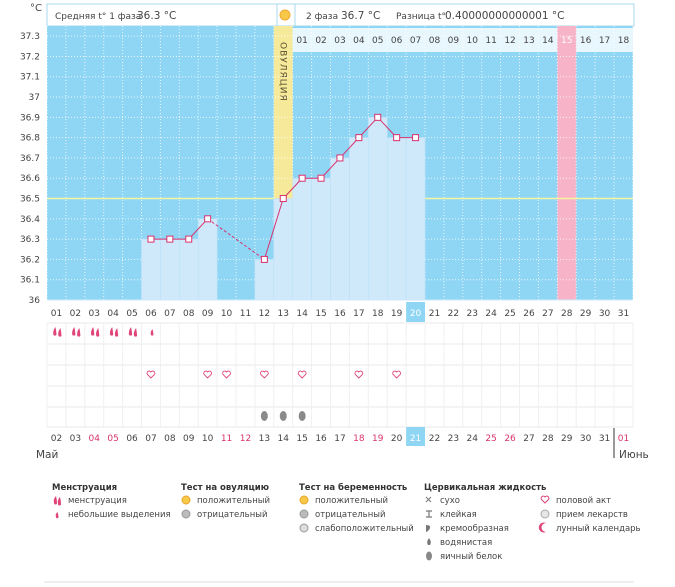 The width and height of the screenshot is (675, 587). What do you see at coordinates (264, 314) in the screenshot?
I see `cycle-day-label: 12` at bounding box center [264, 314].